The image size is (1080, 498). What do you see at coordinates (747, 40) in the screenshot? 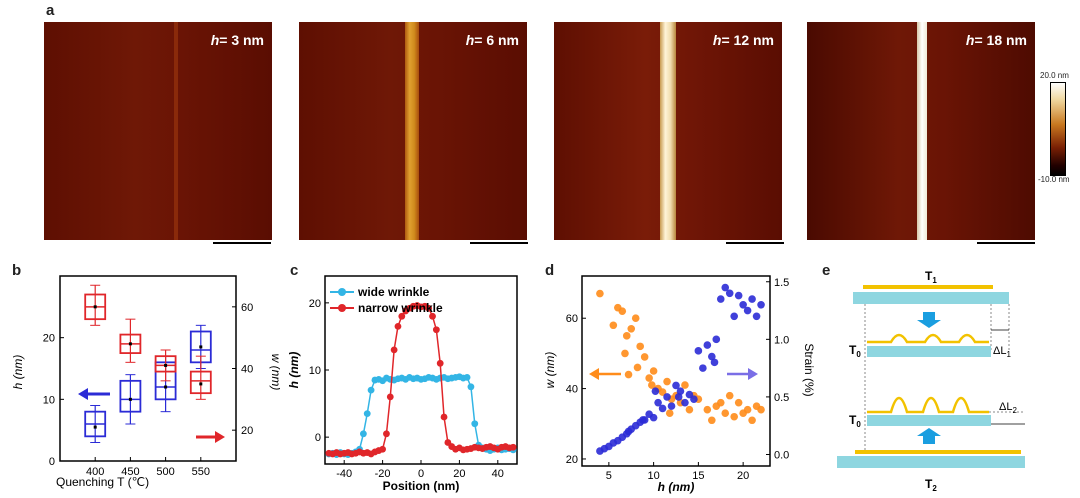
I see `afm-h-value-3: = 12 nm` at bounding box center [747, 40].